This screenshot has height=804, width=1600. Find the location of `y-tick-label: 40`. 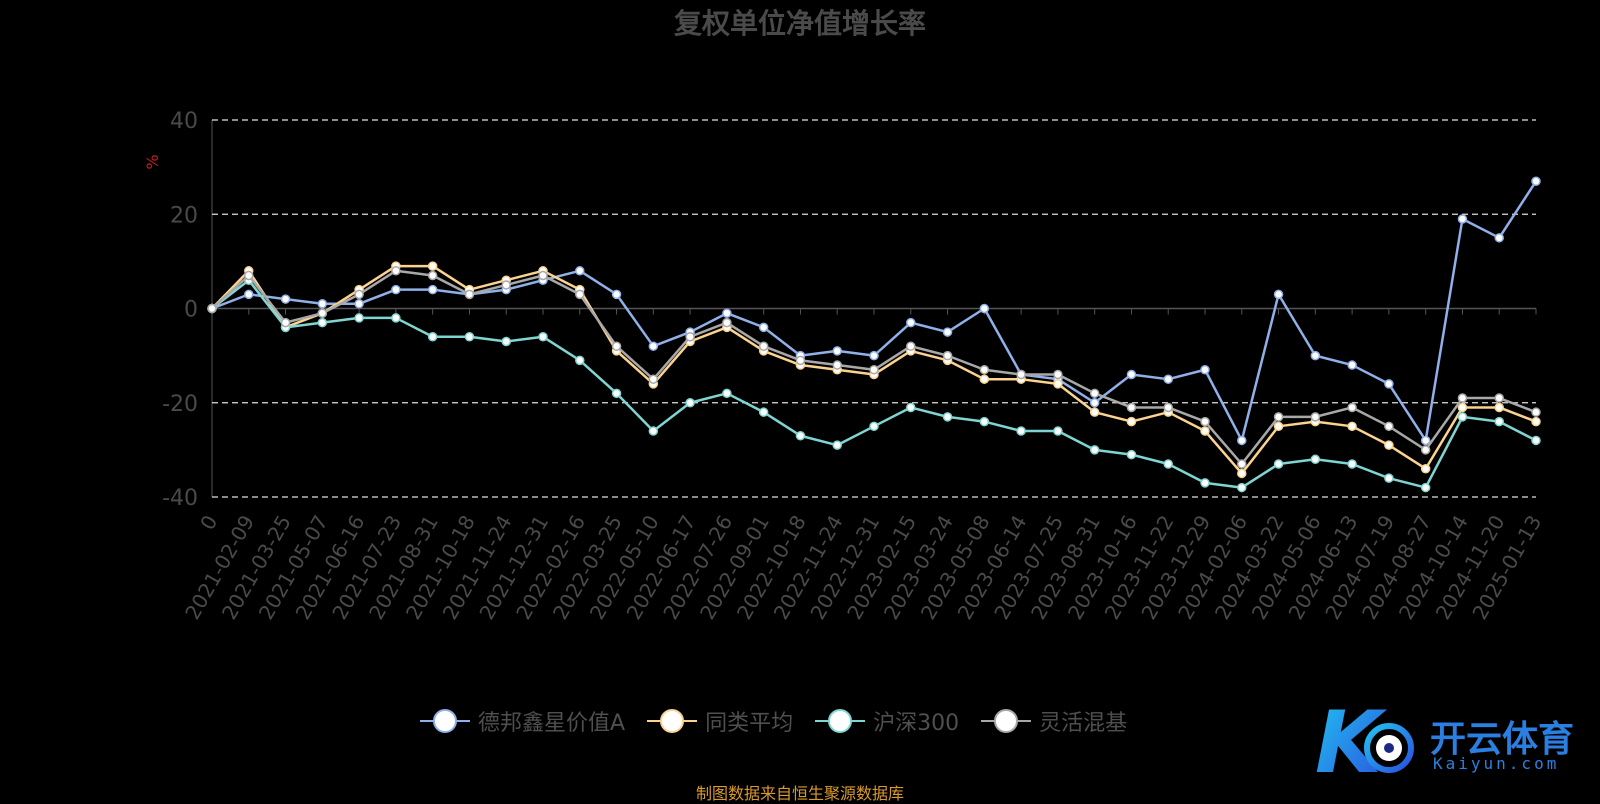

y-tick-label: 40 is located at coordinates (184, 121).